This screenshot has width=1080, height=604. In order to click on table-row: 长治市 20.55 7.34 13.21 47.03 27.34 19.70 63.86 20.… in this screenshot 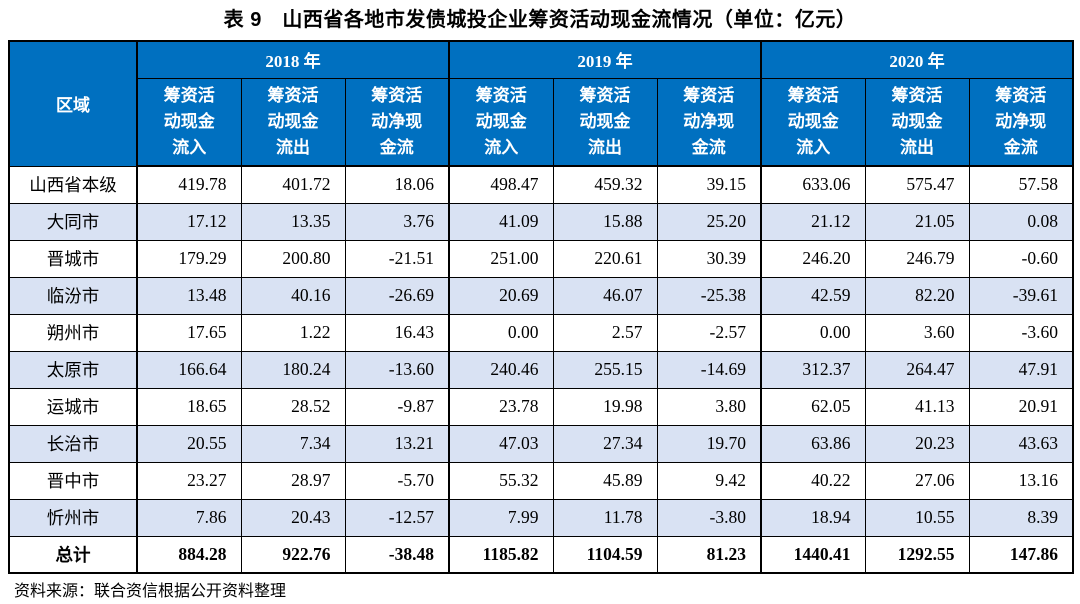, I will do `click(541, 443)`.